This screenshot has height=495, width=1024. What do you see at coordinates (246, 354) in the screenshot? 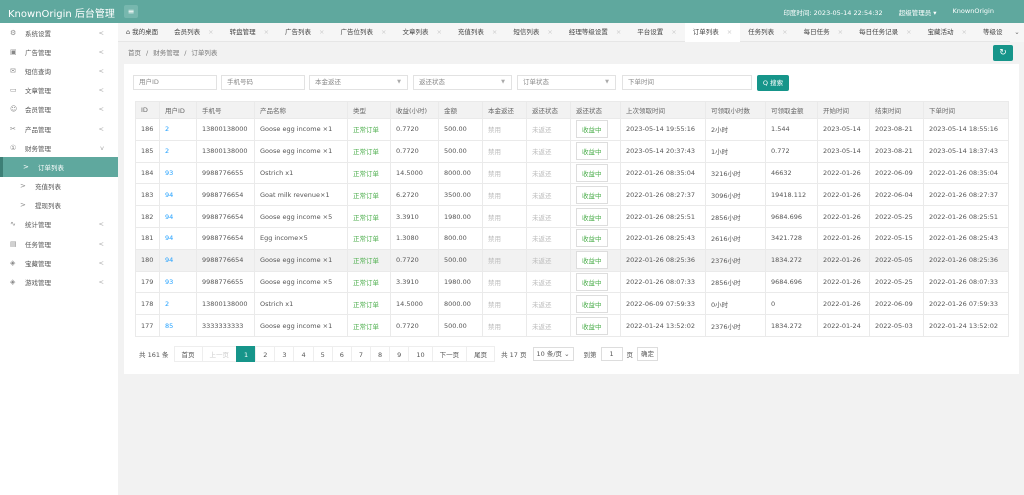
I see `page-button: 1` at bounding box center [246, 354].